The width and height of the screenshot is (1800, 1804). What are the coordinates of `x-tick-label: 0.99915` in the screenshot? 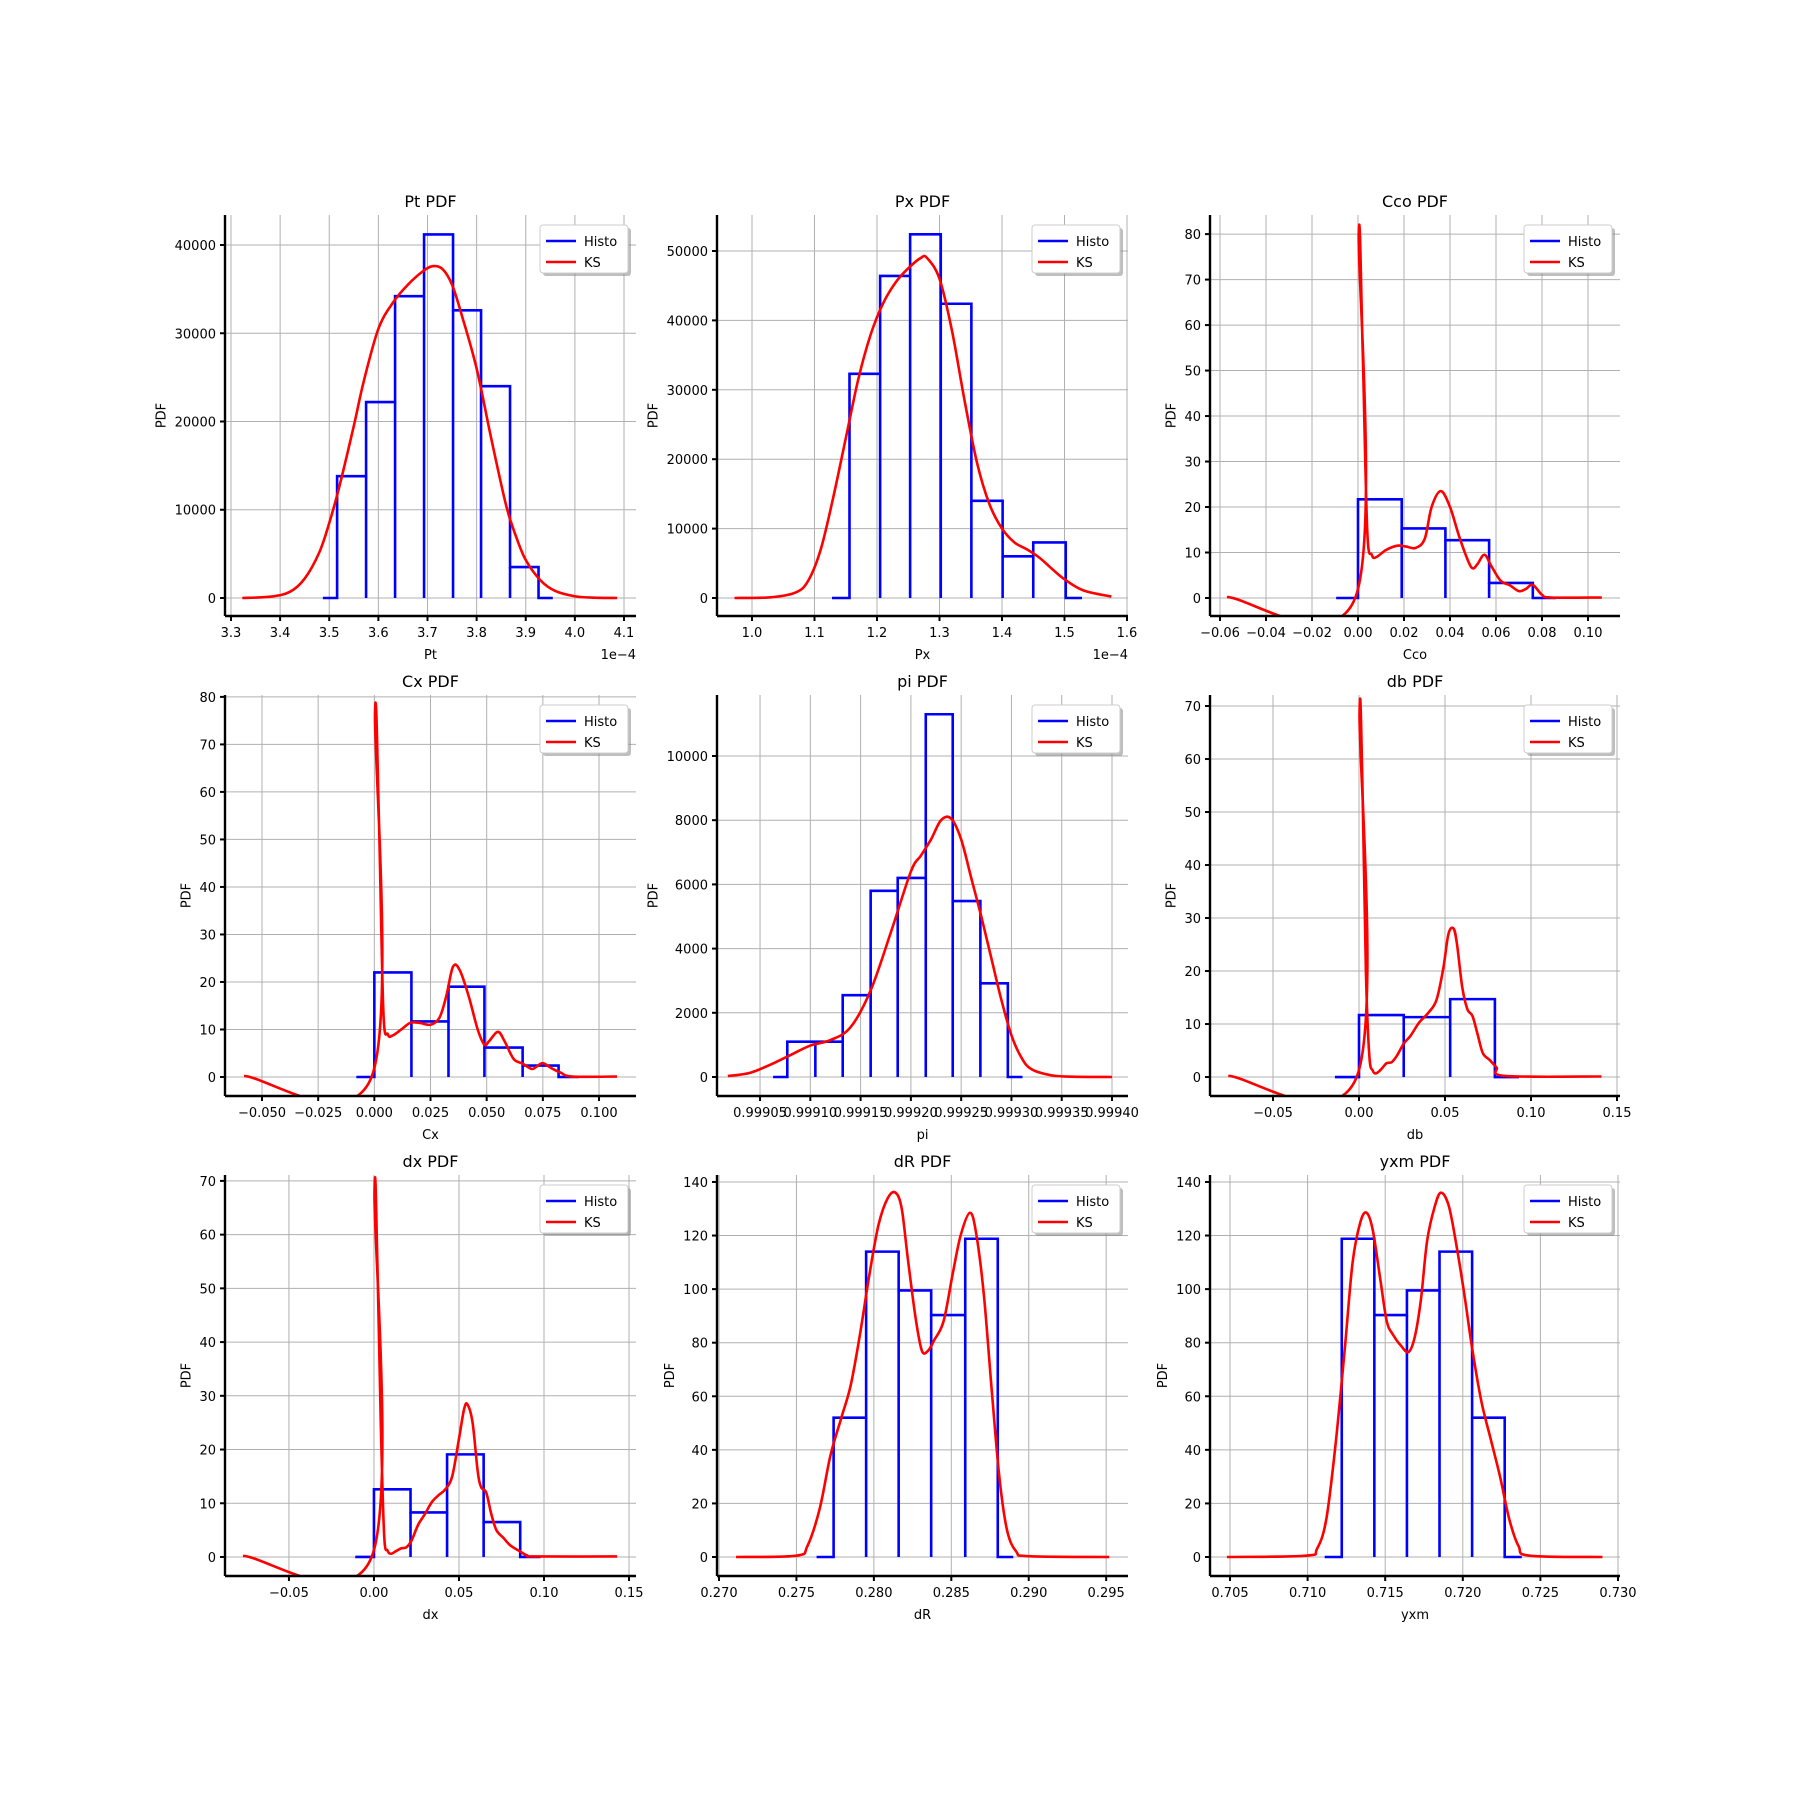 It's located at (861, 1113).